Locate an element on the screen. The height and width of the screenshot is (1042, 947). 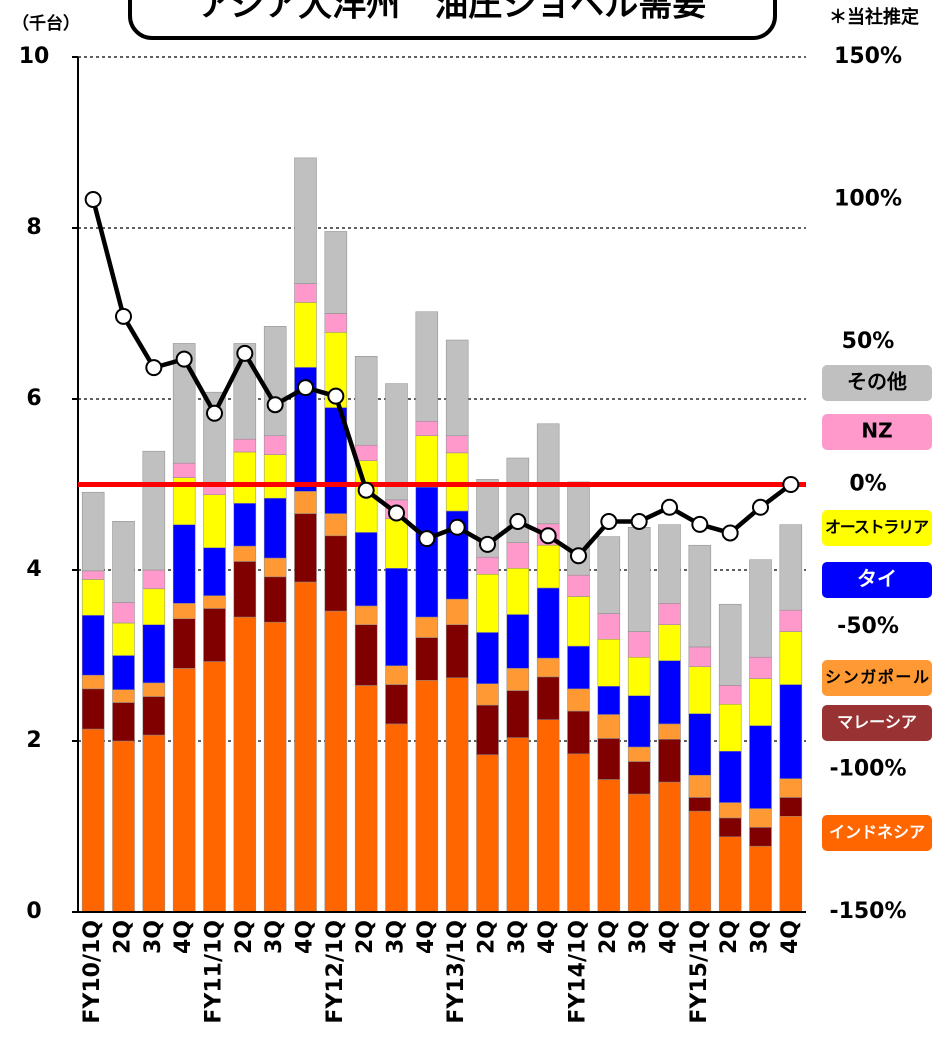
legend-label: その他 is located at coordinates (877, 382).